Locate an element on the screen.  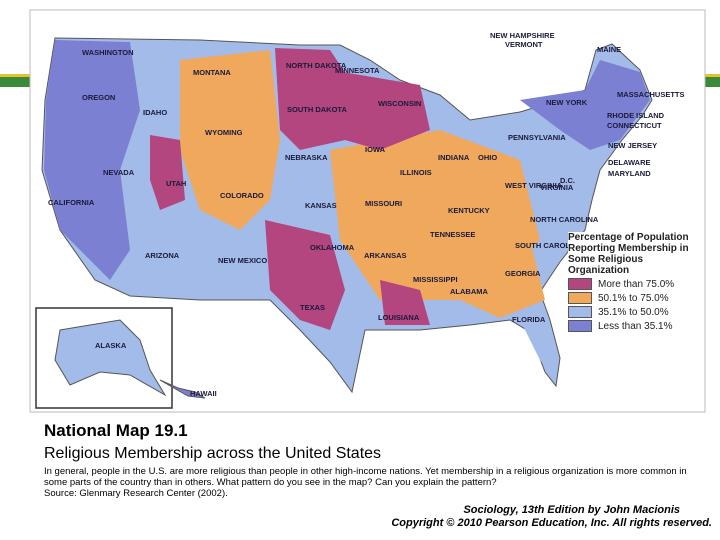
legend-item: 50.1% to 75.0% is located at coordinates (629, 298).